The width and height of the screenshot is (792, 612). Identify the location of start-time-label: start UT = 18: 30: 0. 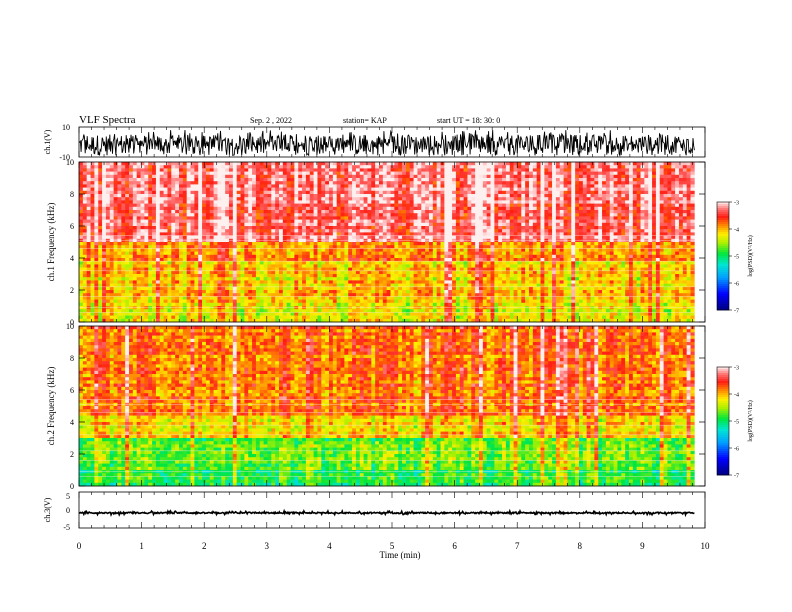
(468, 120).